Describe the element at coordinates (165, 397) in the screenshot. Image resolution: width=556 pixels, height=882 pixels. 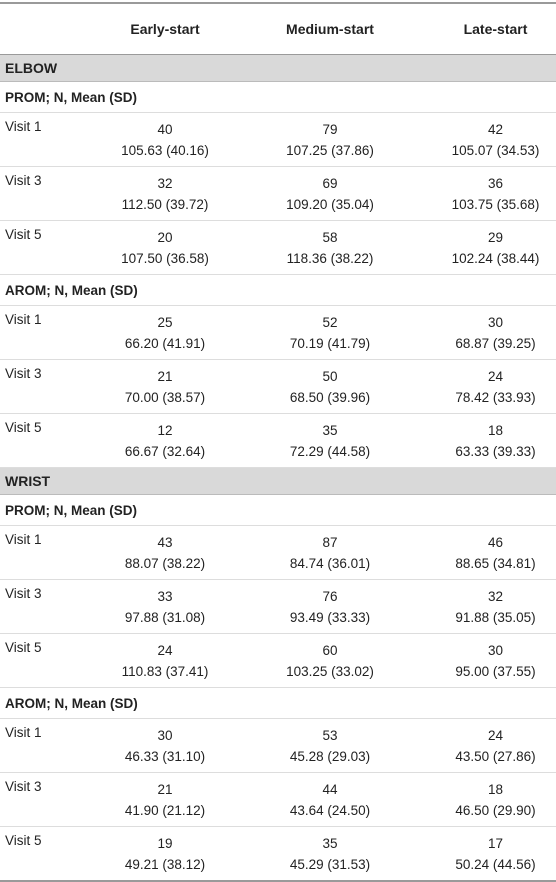
I see `mean-sd: 70.00 (38.57)` at that location.